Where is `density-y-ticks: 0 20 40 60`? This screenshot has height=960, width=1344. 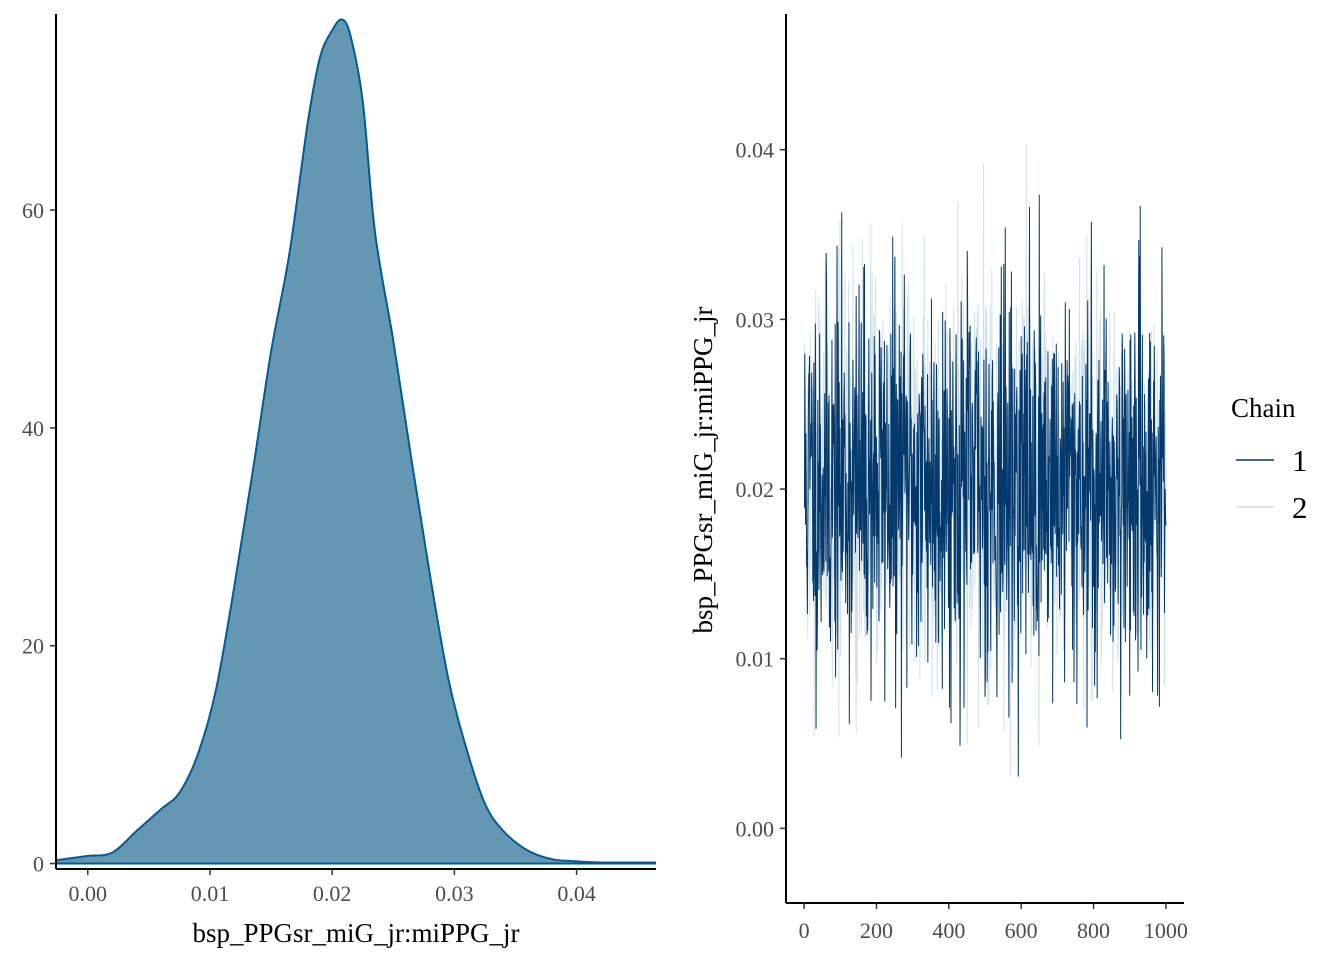 density-y-ticks: 0 20 40 60 is located at coordinates (39, 537).